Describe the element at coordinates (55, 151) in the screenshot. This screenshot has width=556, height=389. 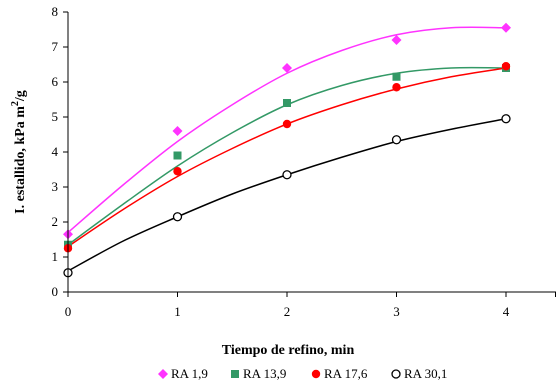
I see `y-tick-label: 4` at that location.